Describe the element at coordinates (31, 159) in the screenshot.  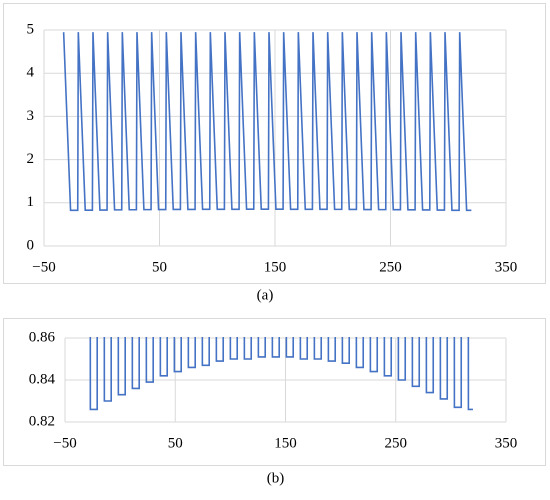
I see `y-tick-label: 2` at that location.